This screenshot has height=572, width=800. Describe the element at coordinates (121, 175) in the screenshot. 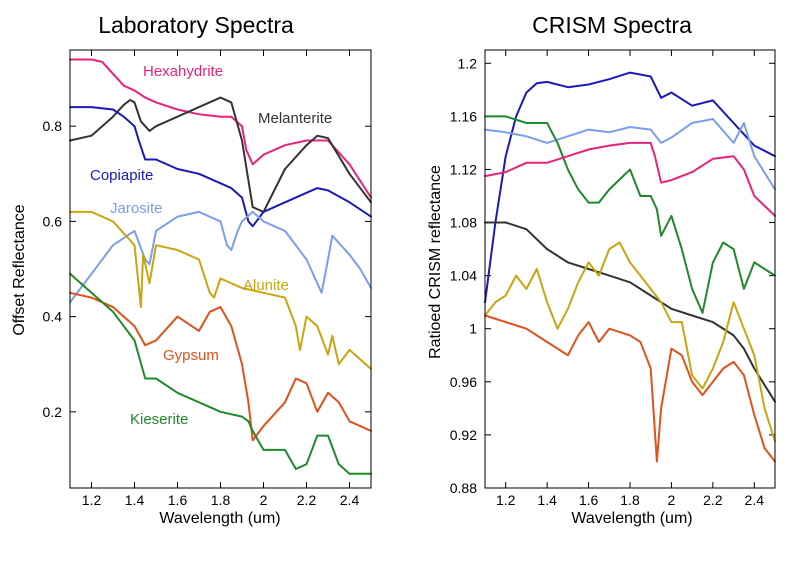

I see `series-label-copiapite: Copiapite` at that location.